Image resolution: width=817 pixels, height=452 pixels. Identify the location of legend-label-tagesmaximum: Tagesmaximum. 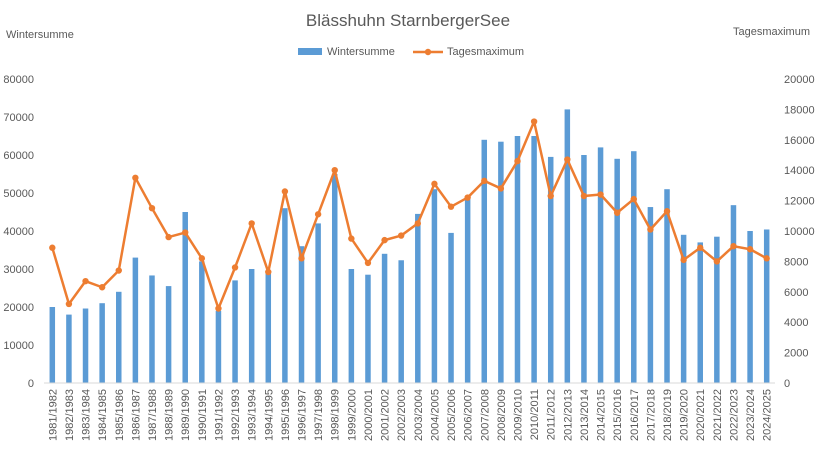
(485, 52).